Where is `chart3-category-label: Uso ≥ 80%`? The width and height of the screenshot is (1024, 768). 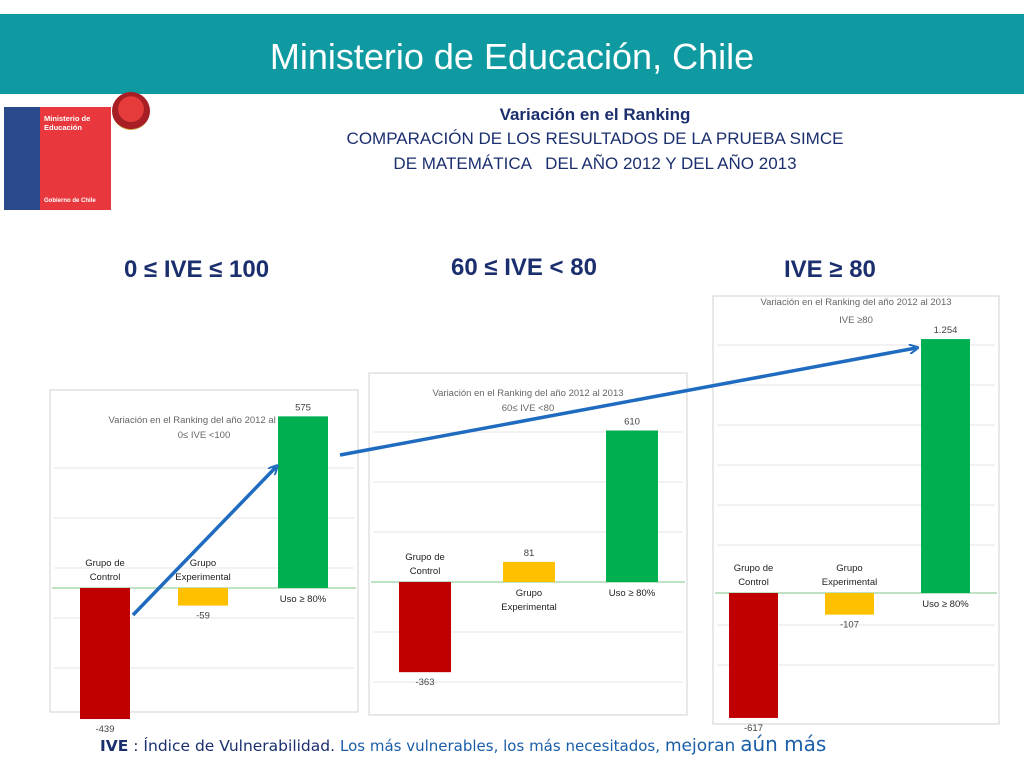 chart3-category-label: Uso ≥ 80% is located at coordinates (945, 604).